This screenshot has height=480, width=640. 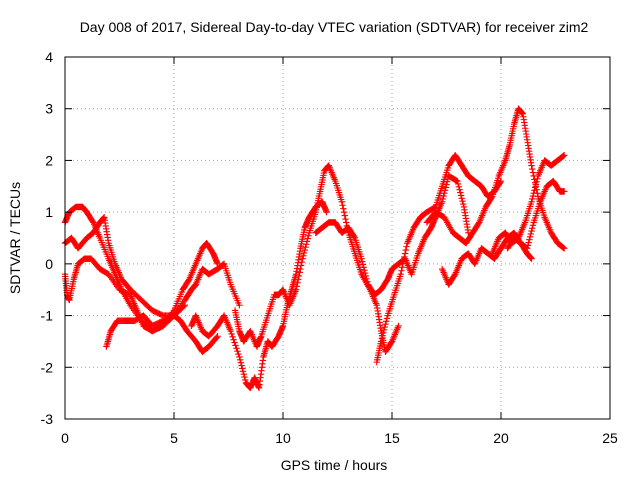 What do you see at coordinates (174, 438) in the screenshot?
I see `x-tick-label: 5` at bounding box center [174, 438].